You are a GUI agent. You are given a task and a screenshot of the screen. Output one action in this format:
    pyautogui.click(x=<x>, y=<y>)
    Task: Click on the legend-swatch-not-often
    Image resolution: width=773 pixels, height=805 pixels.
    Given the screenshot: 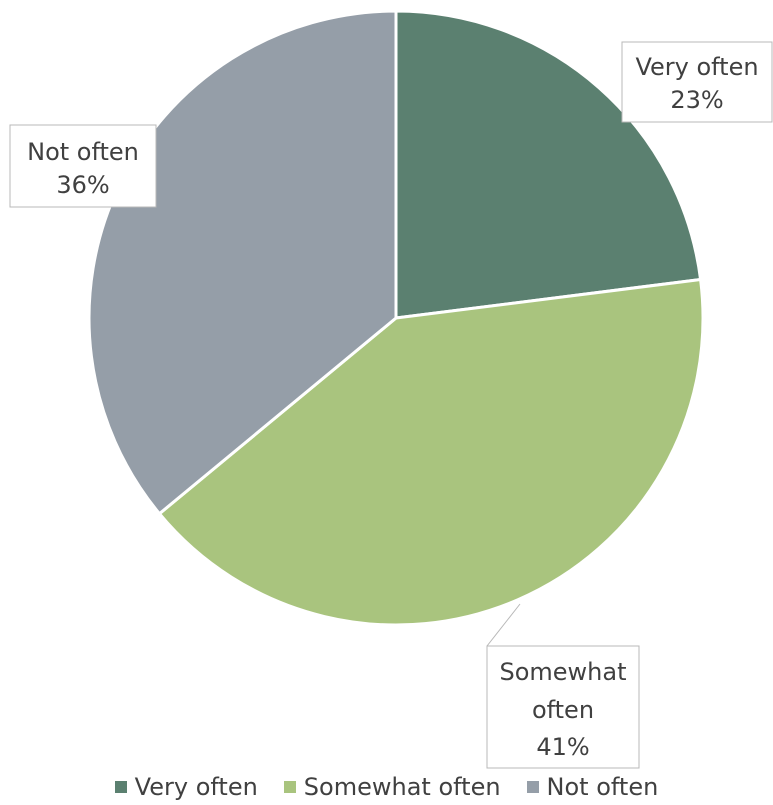 What is the action you would take?
    pyautogui.click(x=532, y=786)
    